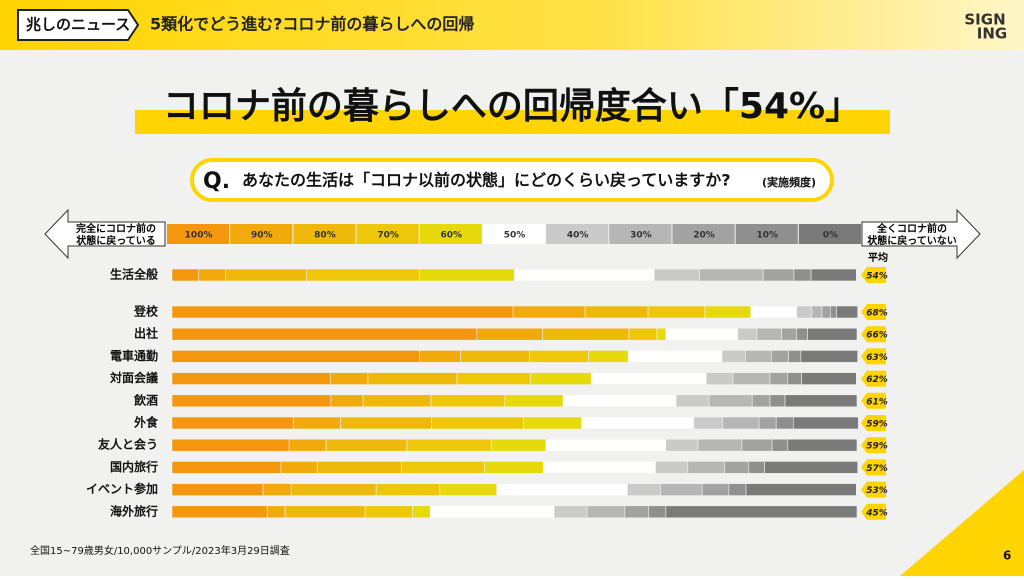  What do you see at coordinates (146, 311) in the screenshot?
I see `category-label: 登校` at bounding box center [146, 311].